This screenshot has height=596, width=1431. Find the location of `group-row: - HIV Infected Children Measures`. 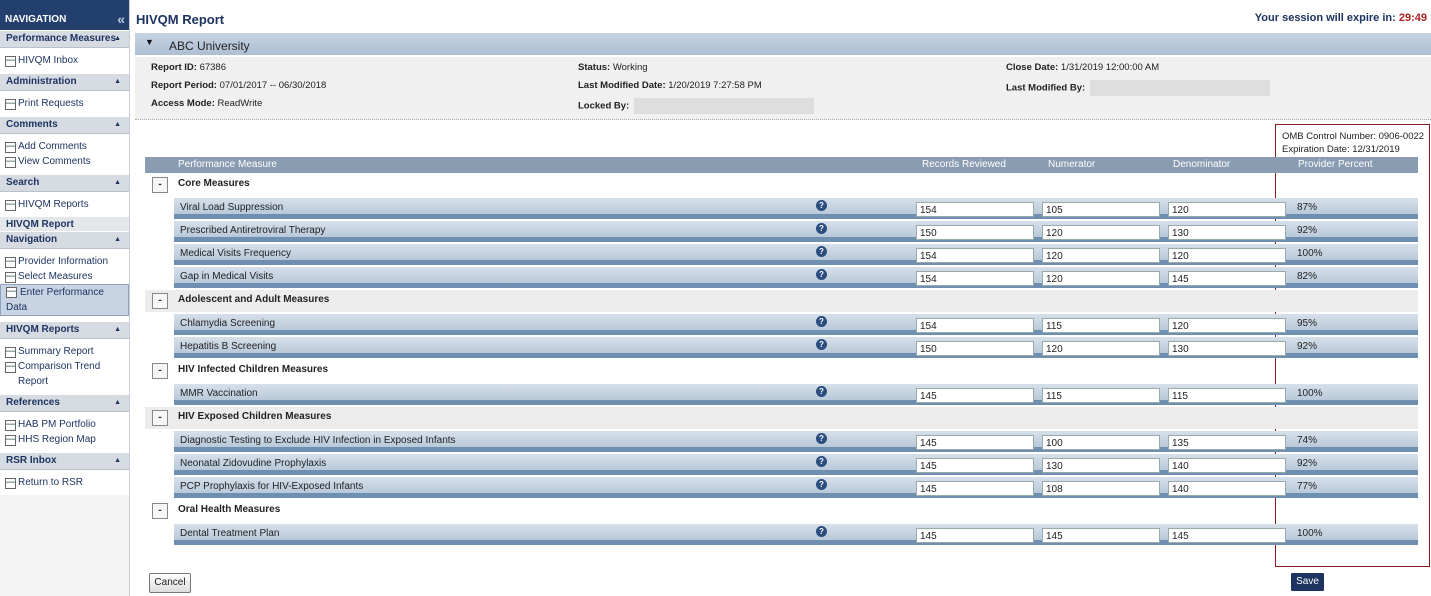

group-row: - HIV Infected Children Measures is located at coordinates (781, 371).